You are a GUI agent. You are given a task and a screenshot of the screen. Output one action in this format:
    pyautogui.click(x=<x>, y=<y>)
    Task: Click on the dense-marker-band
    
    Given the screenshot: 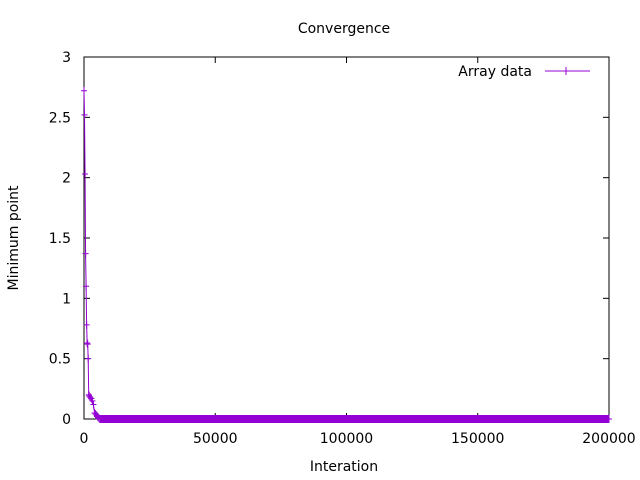 What is the action you would take?
    pyautogui.click(x=354, y=419)
    